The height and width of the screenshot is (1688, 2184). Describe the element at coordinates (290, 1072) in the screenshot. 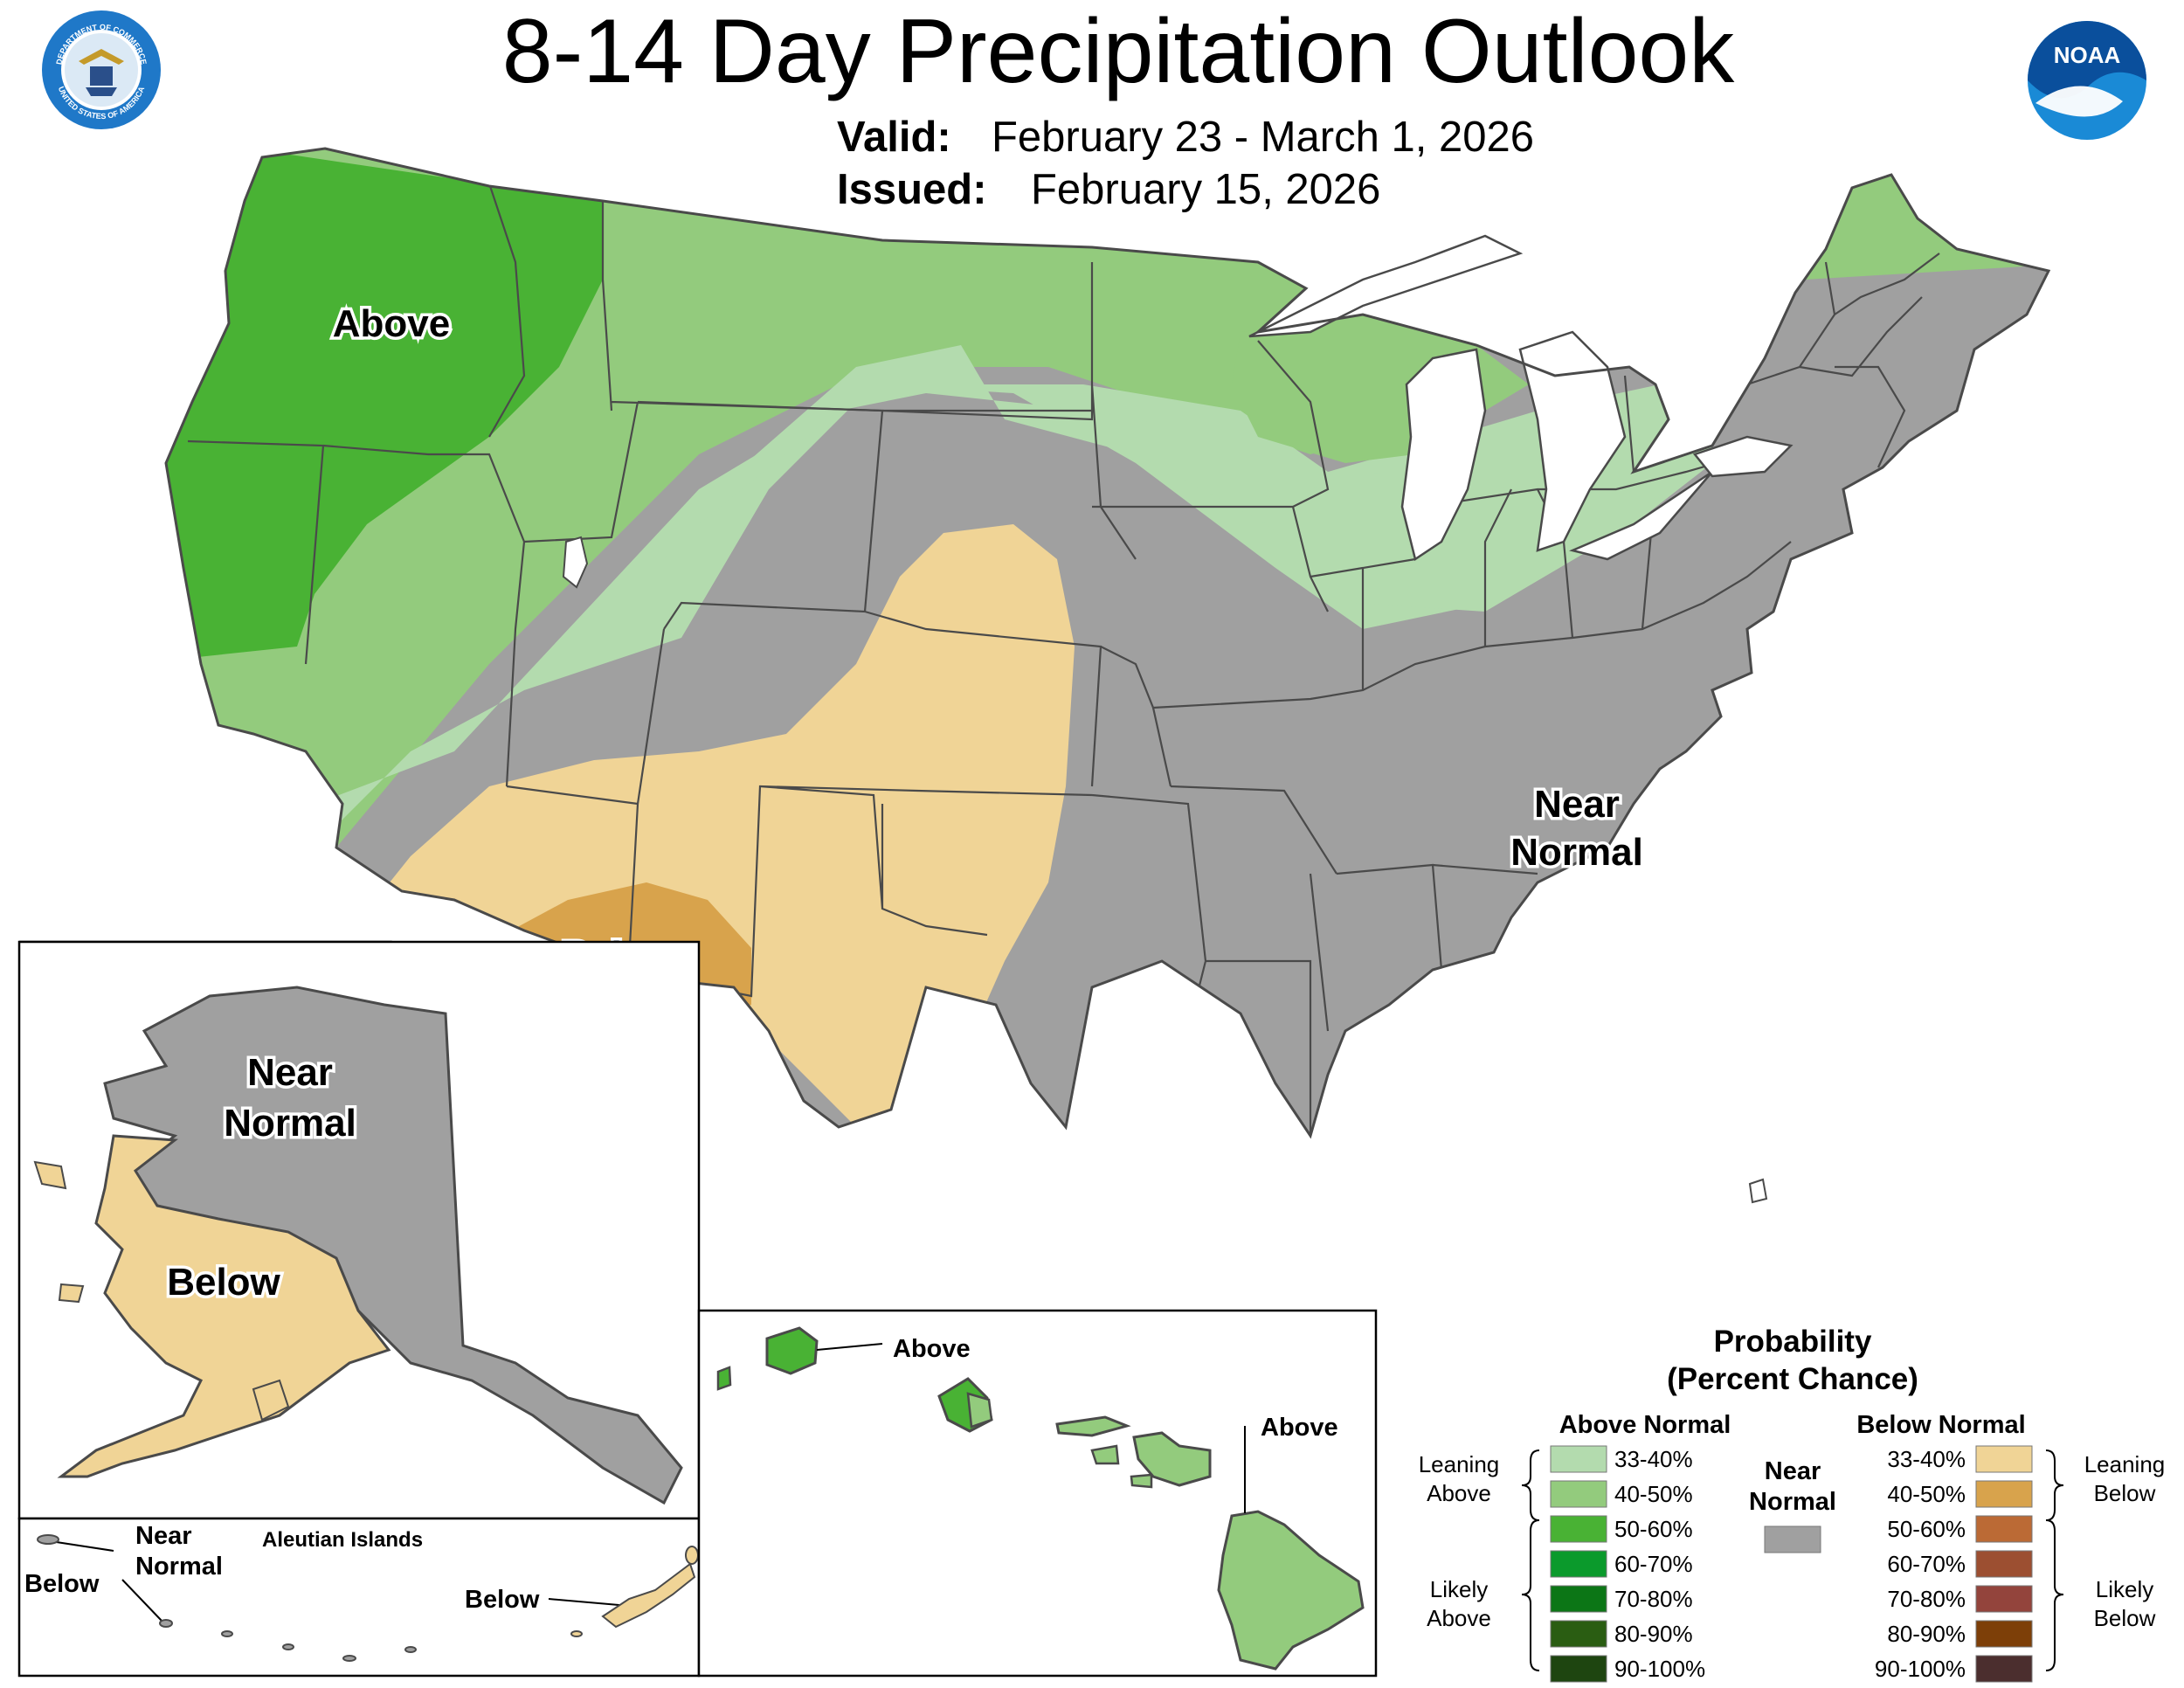

I see `alaska-label-near-1: Near` at that location.